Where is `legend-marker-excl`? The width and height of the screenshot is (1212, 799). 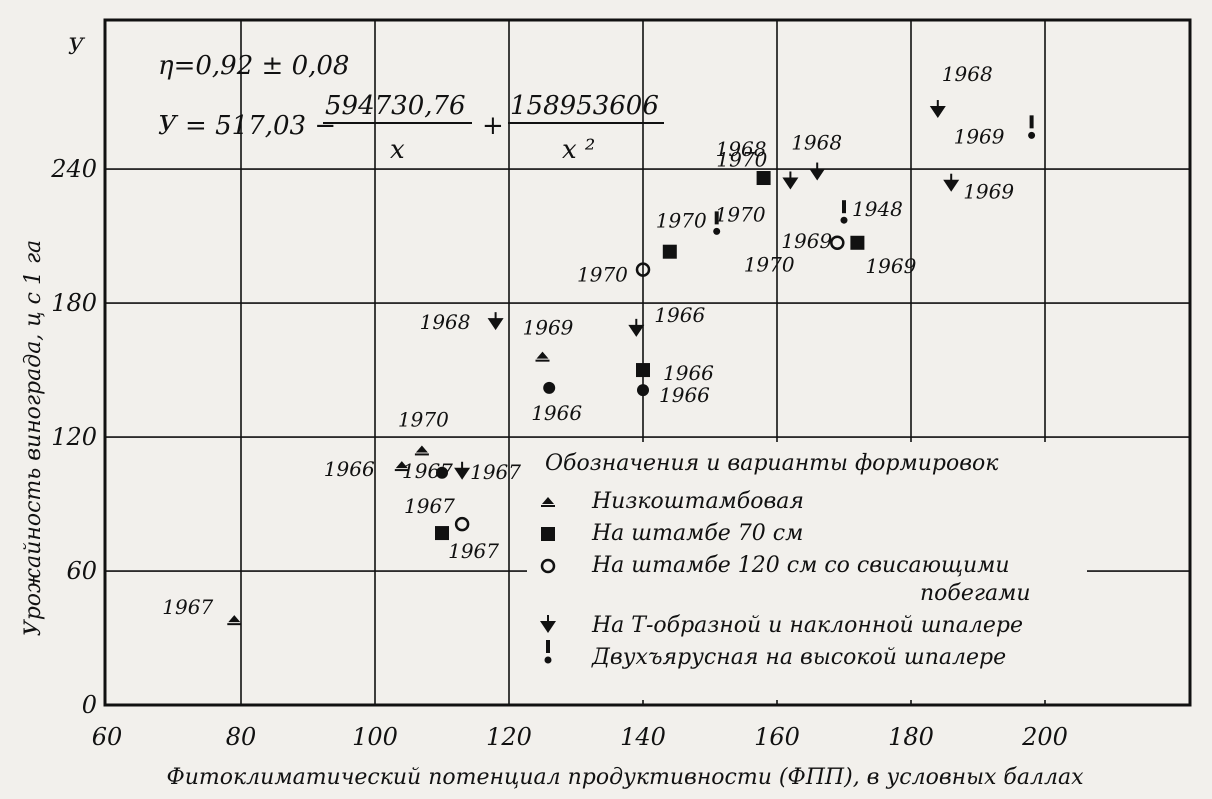
legend-marker-excl is located at coordinates (548, 652).